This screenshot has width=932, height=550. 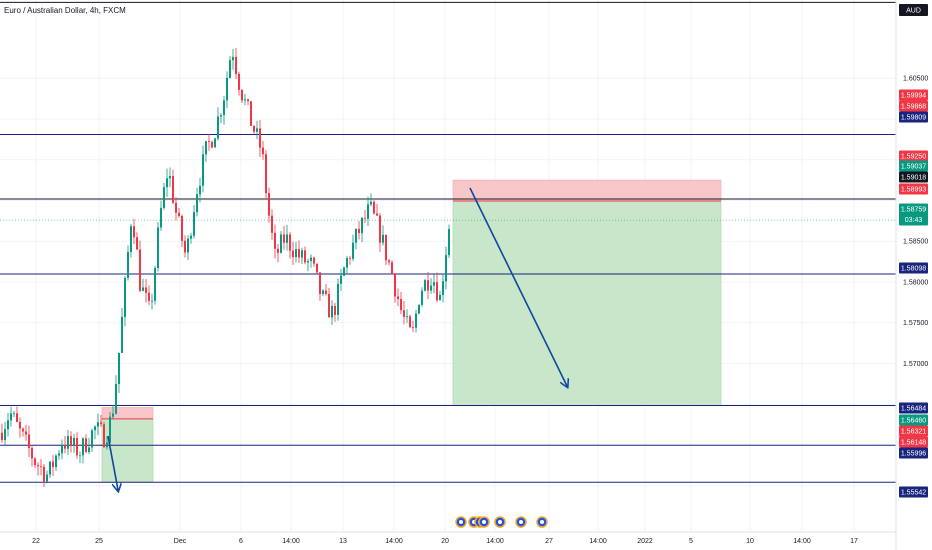 What do you see at coordinates (587, 303) in the screenshot?
I see `reward-zone` at bounding box center [587, 303].